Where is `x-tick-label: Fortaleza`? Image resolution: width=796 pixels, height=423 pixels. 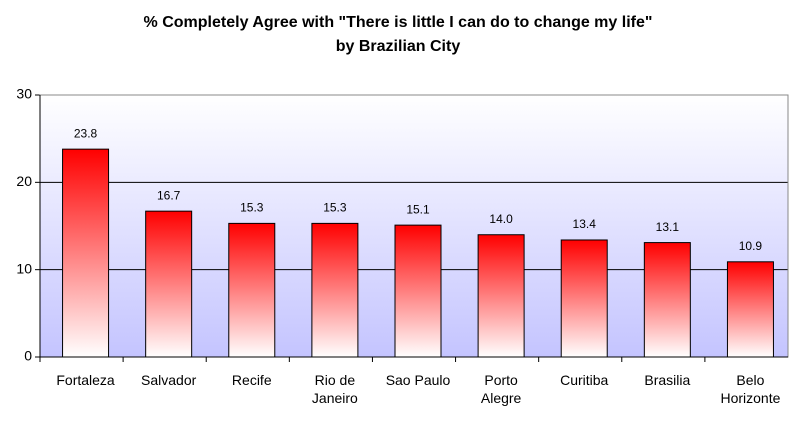
x-tick-label: Fortaleza is located at coordinates (85, 380).